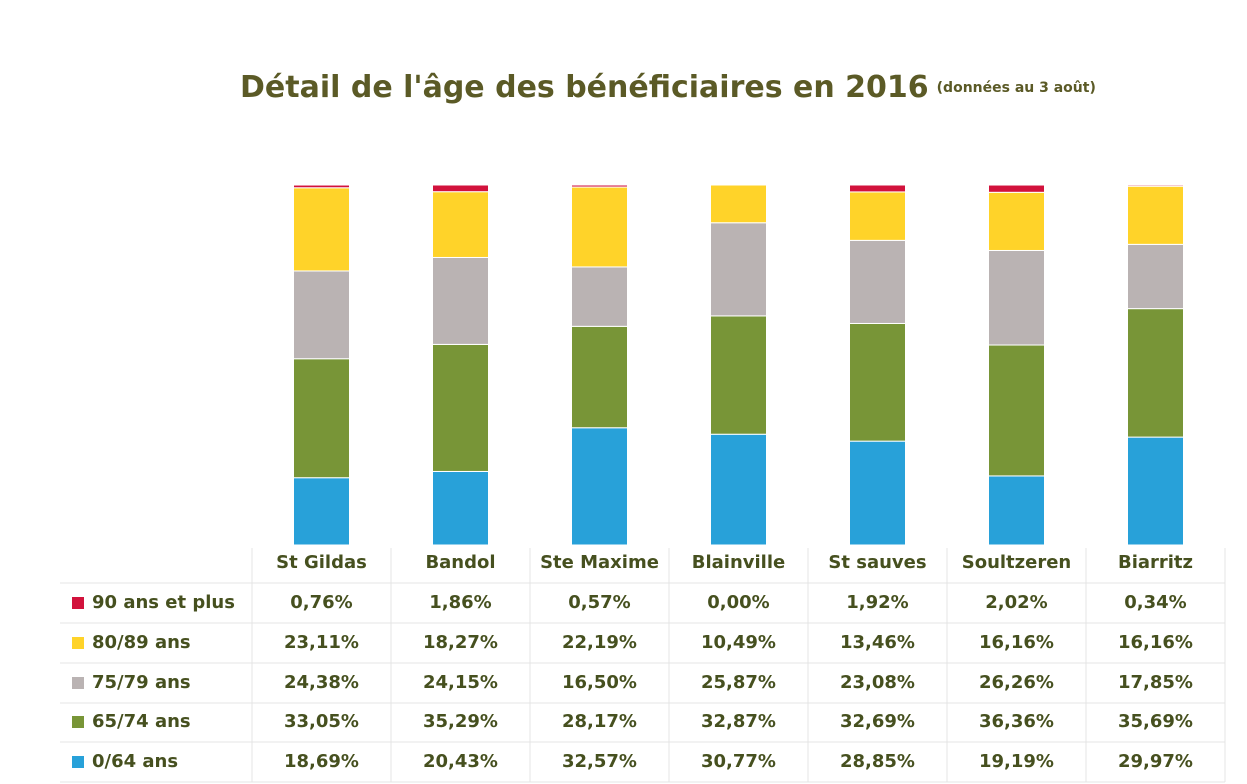 Image resolution: width=1247 pixels, height=784 pixels. Describe the element at coordinates (877, 562) in the screenshot. I see `category-label: St sauves` at that location.